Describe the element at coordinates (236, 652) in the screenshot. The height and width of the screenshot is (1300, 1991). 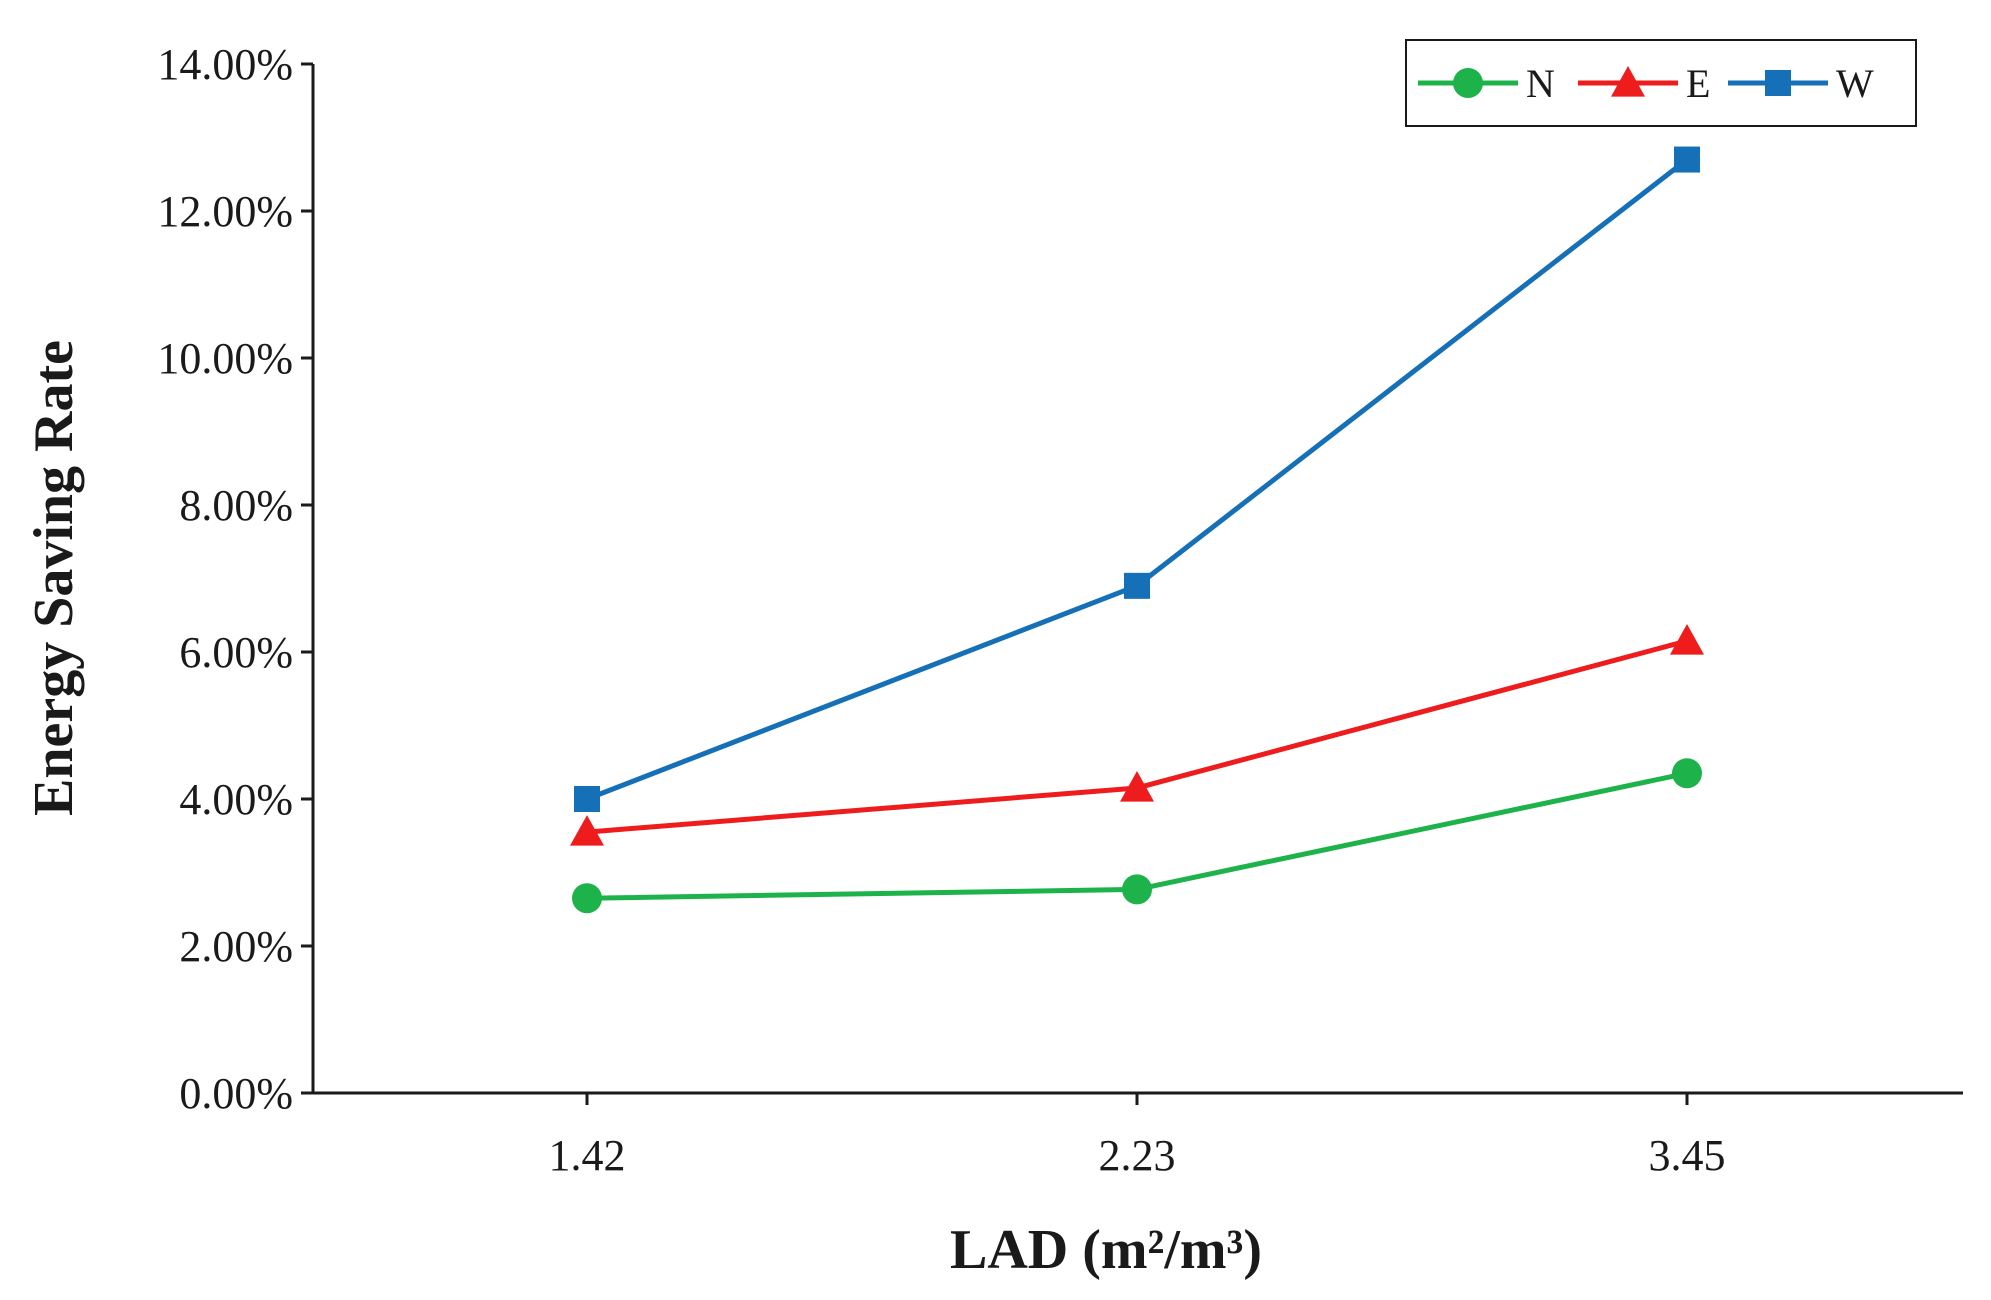
I see `y-tick-label: 6.00%` at that location.